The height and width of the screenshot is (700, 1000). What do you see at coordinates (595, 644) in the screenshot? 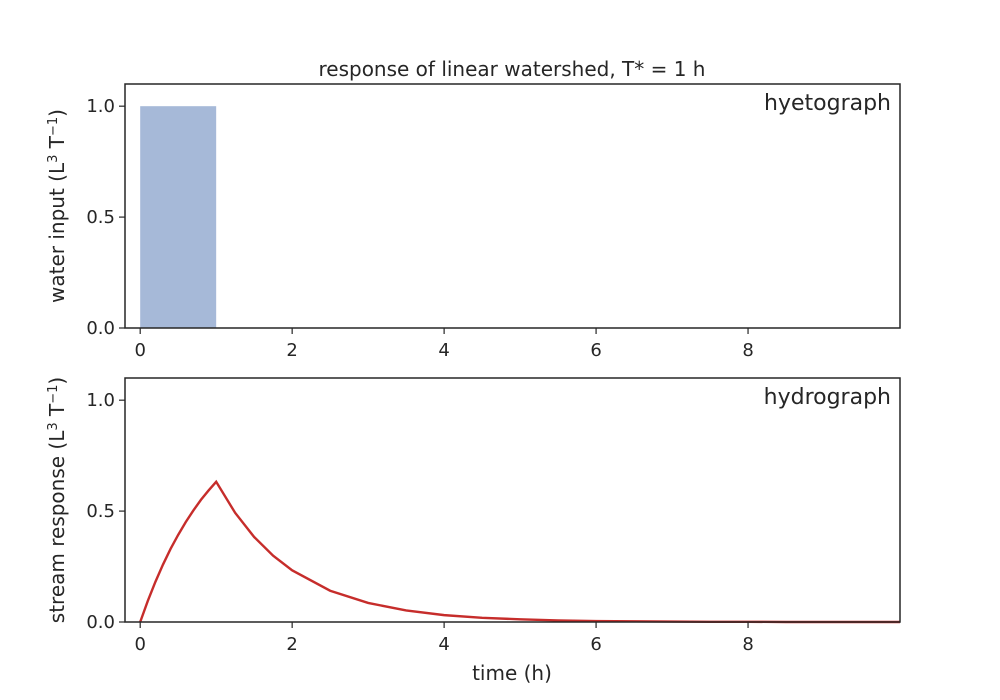
I see `hydrograph-x-tick-label: 6` at bounding box center [595, 644].